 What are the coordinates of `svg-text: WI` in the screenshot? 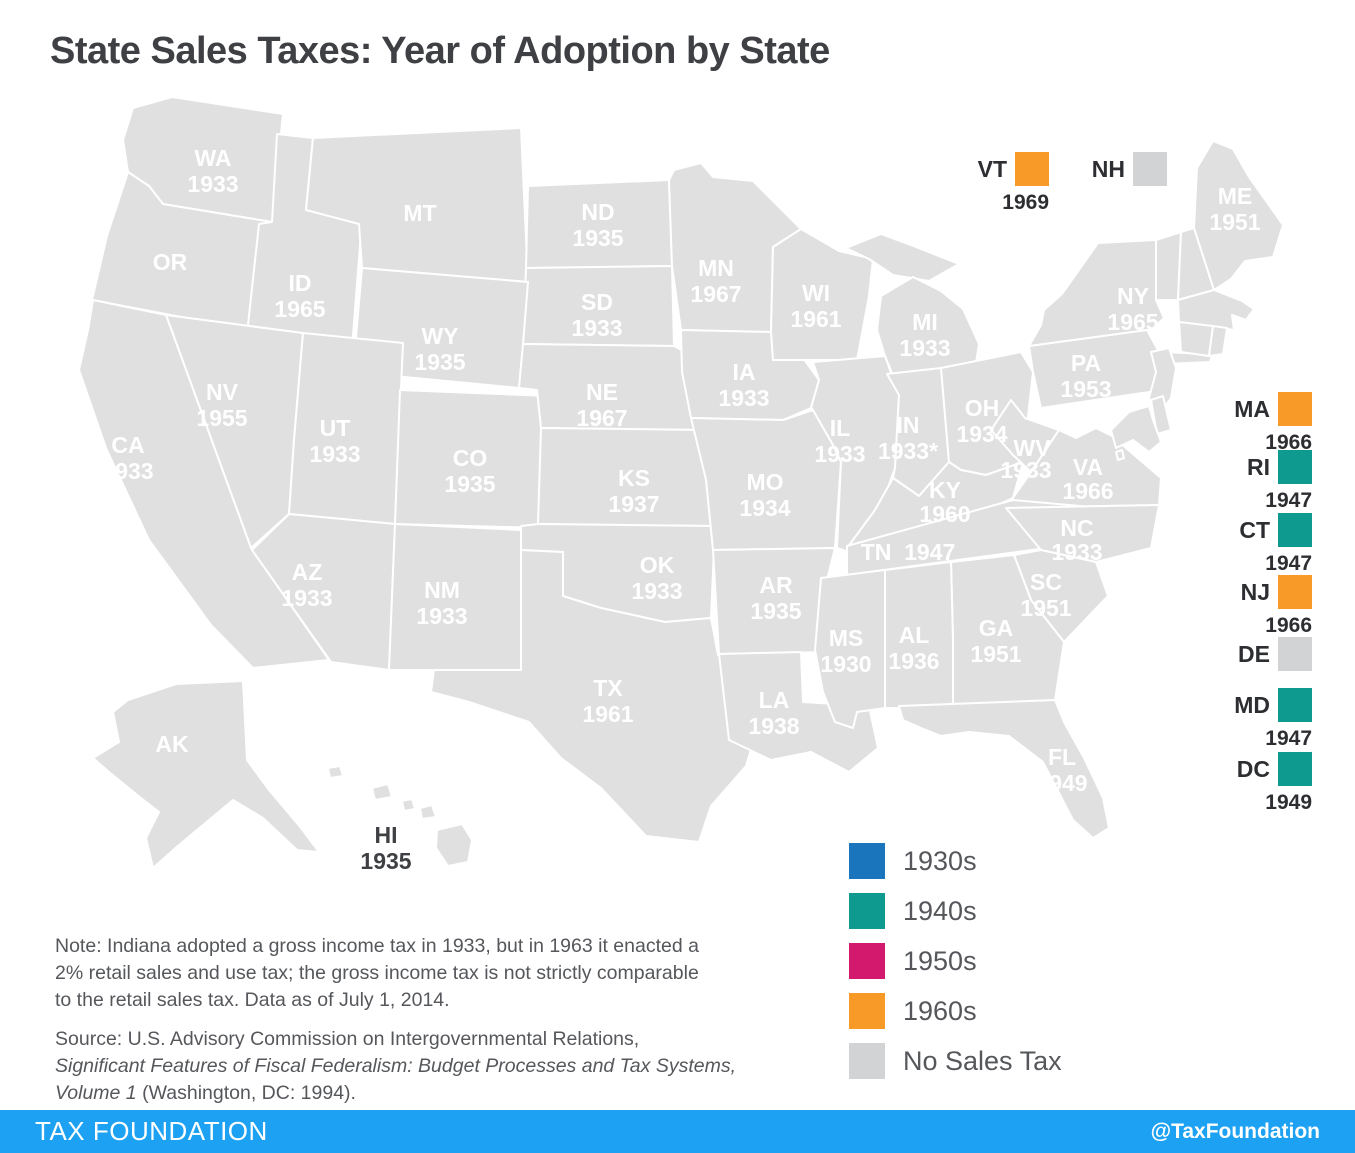 It's located at (816, 293).